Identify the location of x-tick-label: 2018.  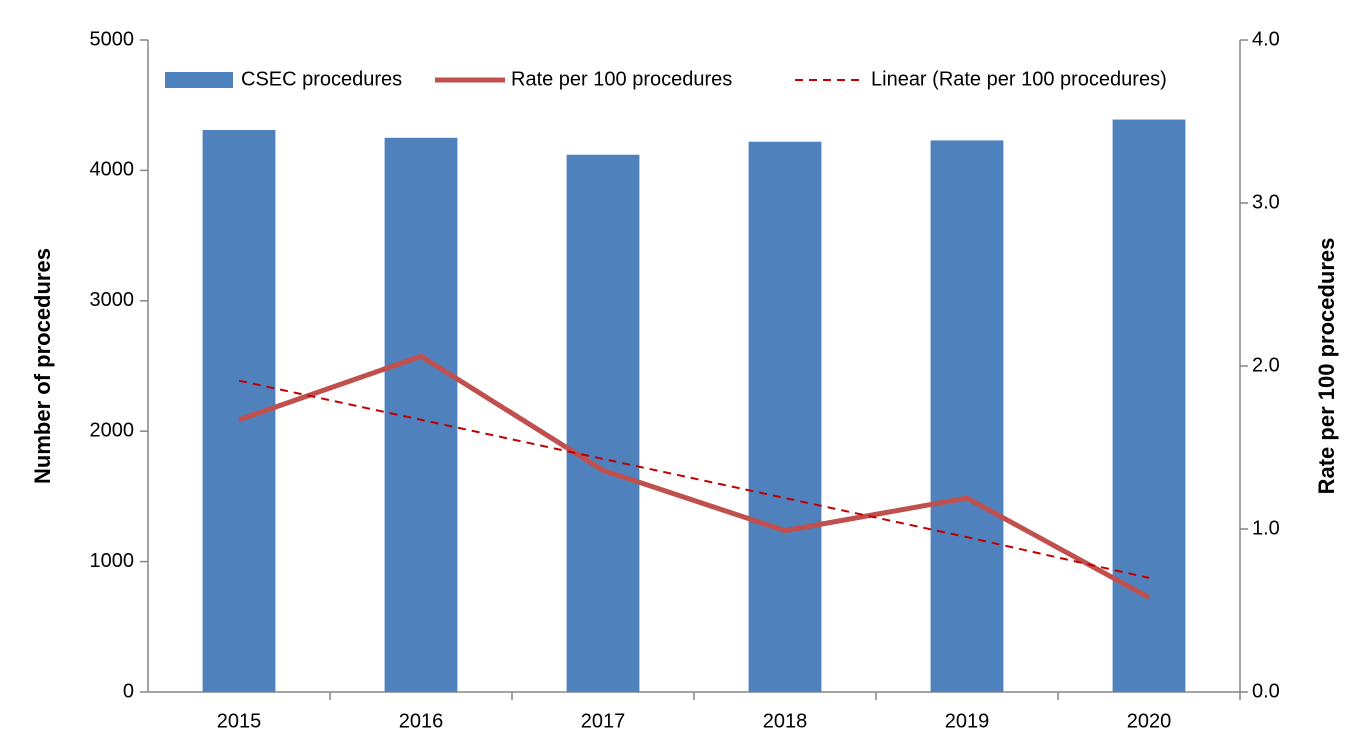
(785, 721).